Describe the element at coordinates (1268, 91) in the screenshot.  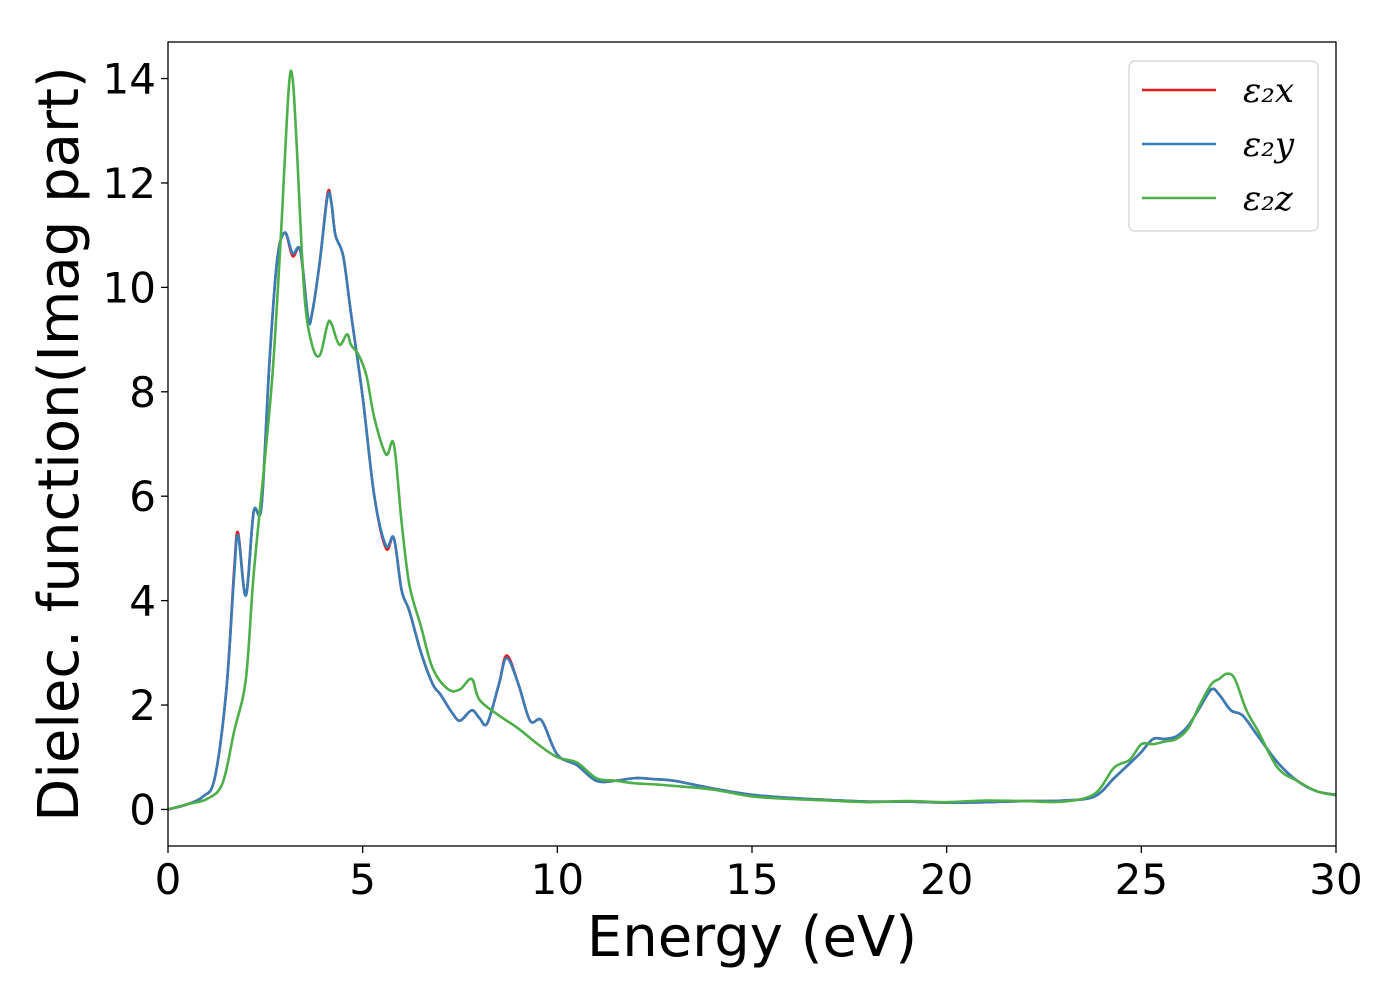
I see `legend-entry: ε₂x` at that location.